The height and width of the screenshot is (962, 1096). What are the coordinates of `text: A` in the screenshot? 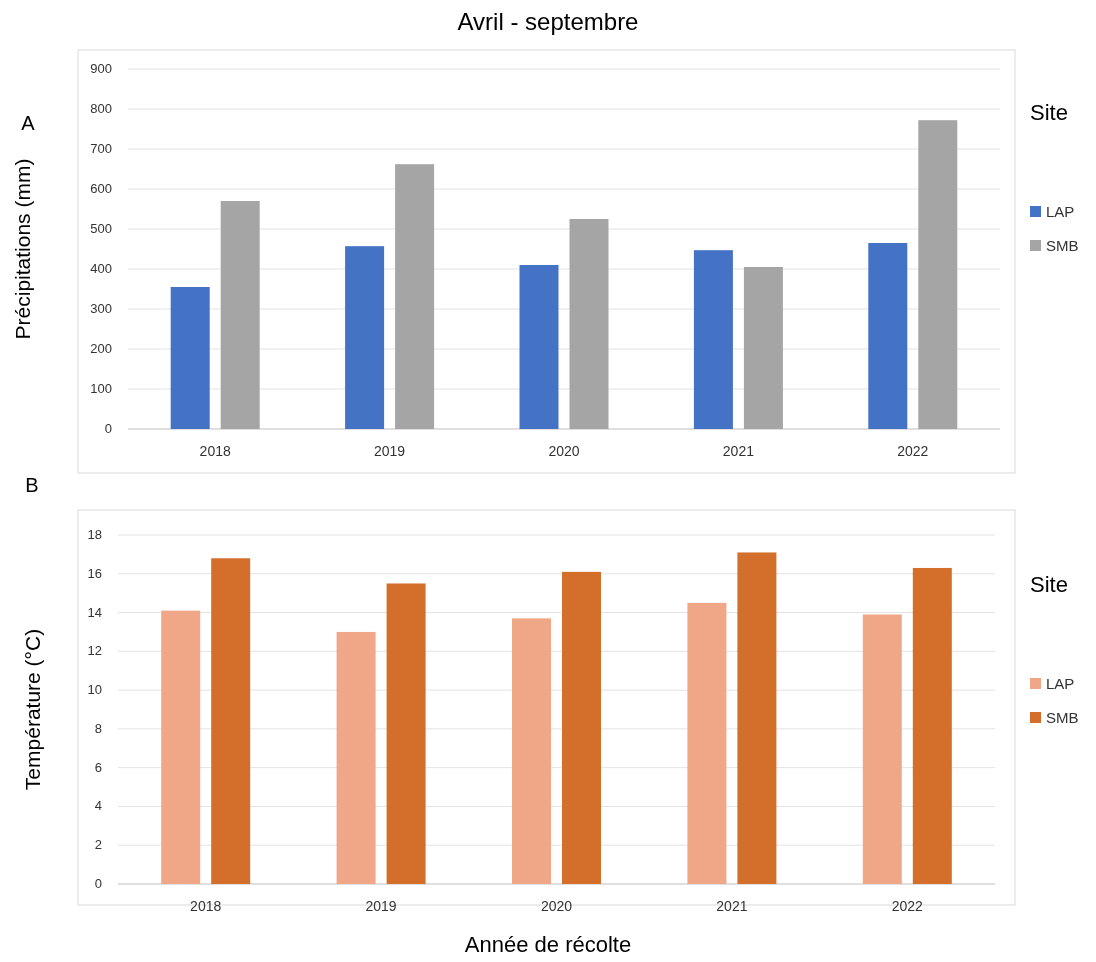 It's located at (28, 123).